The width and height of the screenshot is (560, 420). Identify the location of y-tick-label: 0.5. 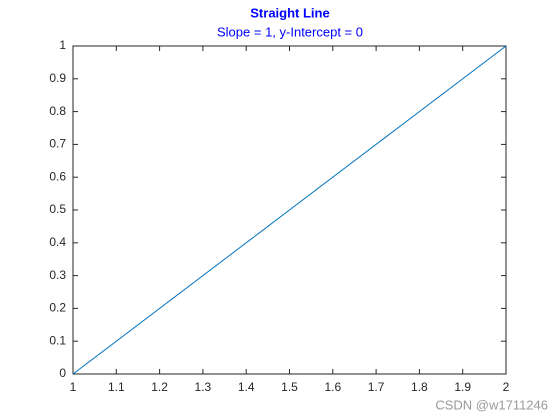
(57, 209).